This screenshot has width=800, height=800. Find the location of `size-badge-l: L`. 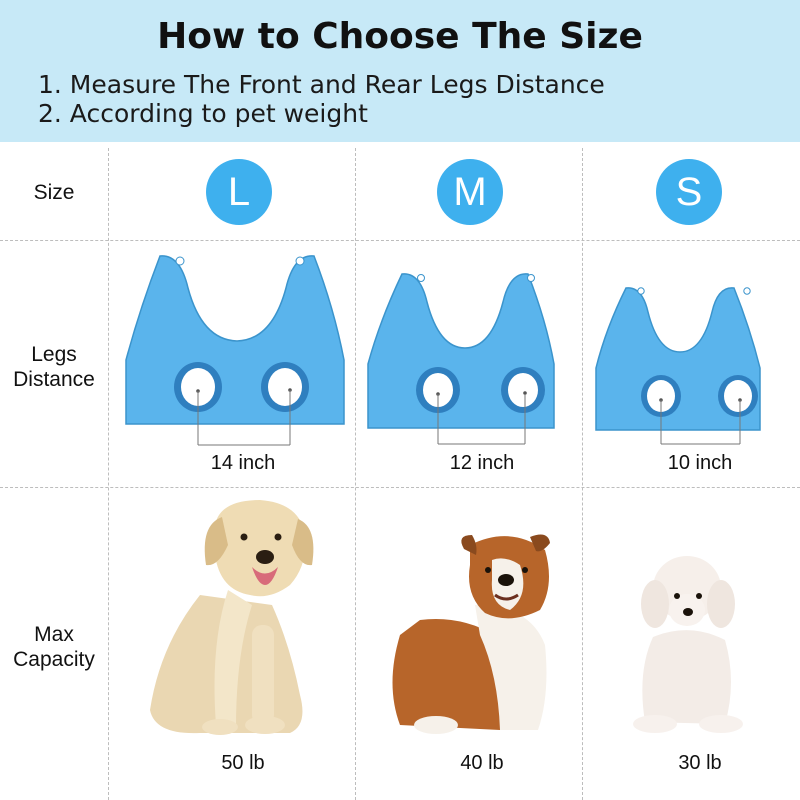

size-badge-l: L is located at coordinates (239, 192).